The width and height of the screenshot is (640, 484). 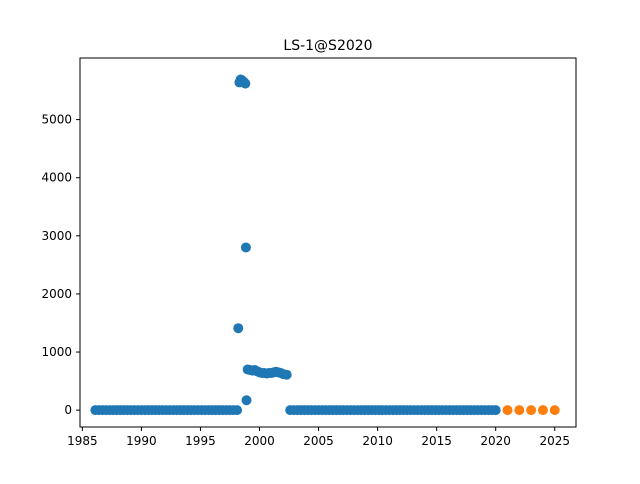 I want to click on y-tick-label: 4000, so click(x=56, y=178).